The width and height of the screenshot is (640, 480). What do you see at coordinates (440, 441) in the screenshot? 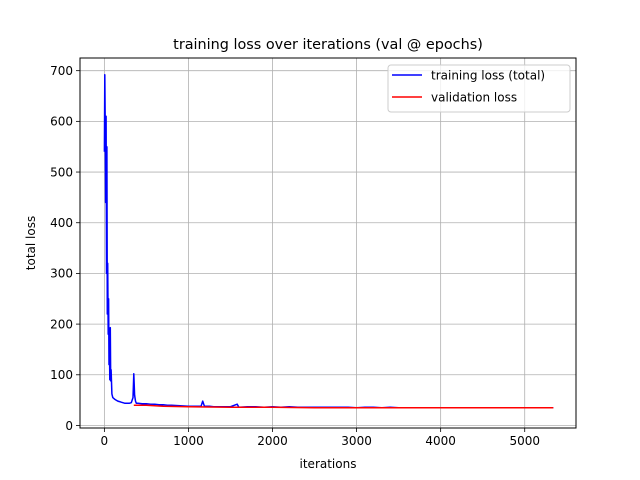
I see `x-tick-label-4: 4000` at bounding box center [440, 441].